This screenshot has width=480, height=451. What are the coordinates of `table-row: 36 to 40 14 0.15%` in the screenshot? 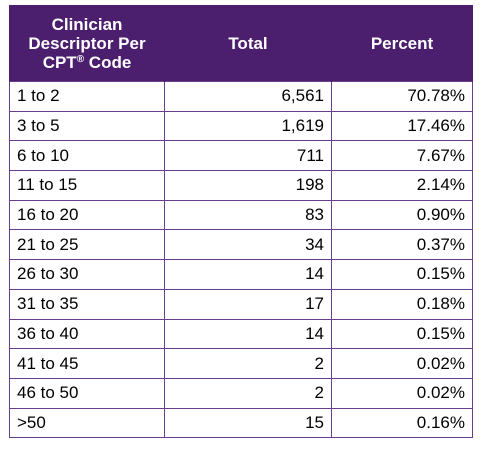 It's located at (241, 334).